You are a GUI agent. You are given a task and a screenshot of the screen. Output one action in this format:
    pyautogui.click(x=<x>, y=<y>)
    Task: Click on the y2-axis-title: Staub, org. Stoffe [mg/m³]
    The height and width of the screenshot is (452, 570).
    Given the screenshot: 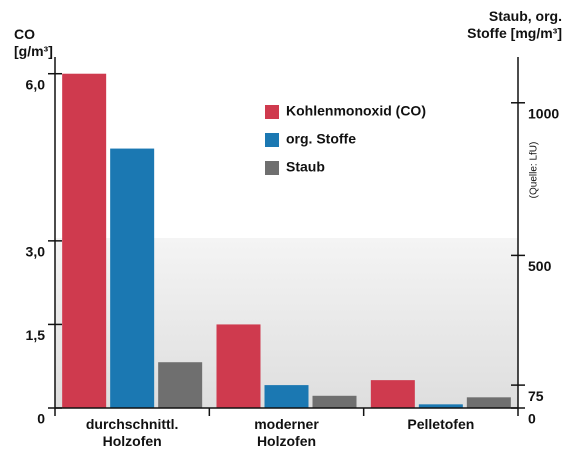 What is the action you would take?
    pyautogui.click(x=514, y=24)
    